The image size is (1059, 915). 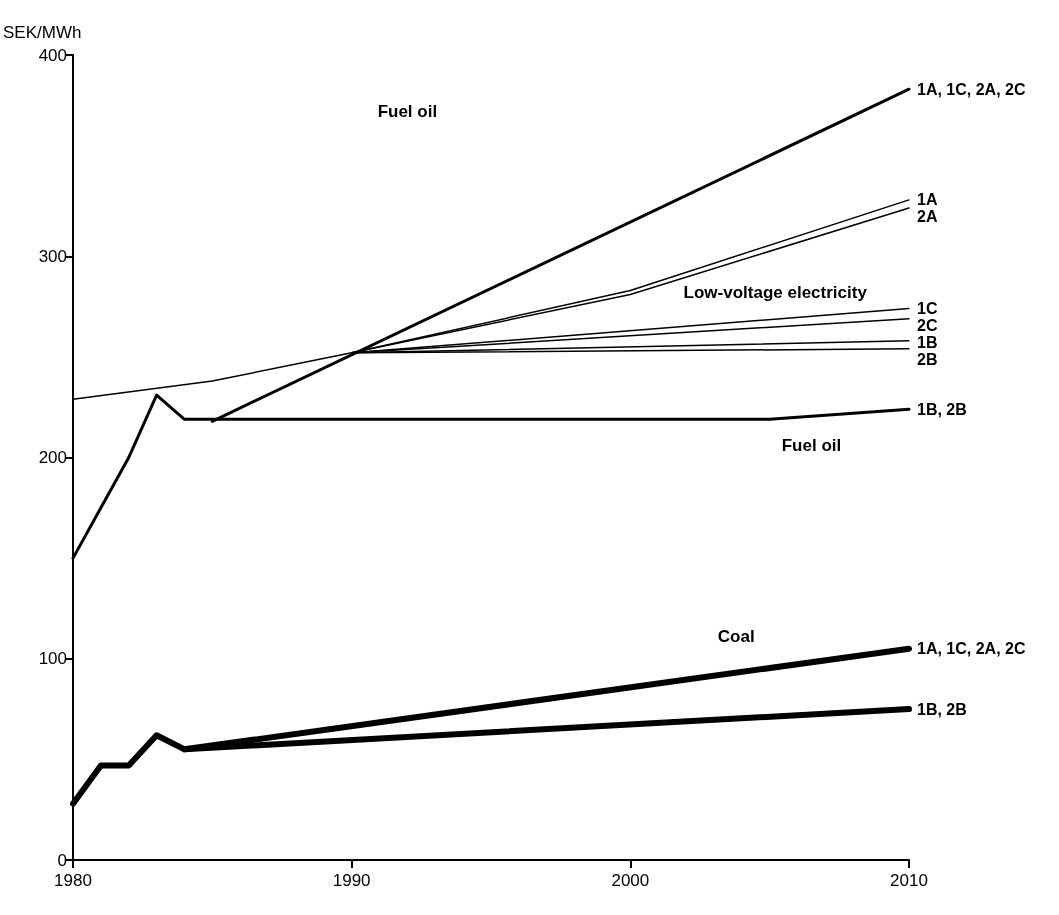 I want to click on y-tick-label: 300, so click(x=52, y=256).